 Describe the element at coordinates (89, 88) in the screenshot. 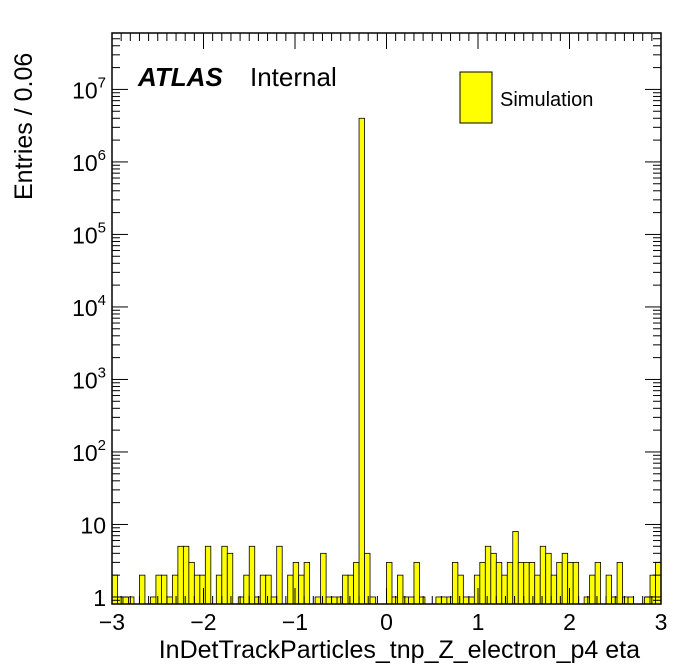

I see `y-tick-label: 10⁷` at that location.